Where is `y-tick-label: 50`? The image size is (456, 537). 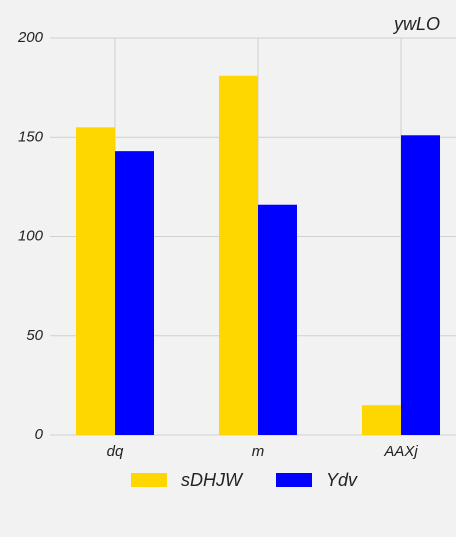
y-tick-label: 50 is located at coordinates (34, 335).